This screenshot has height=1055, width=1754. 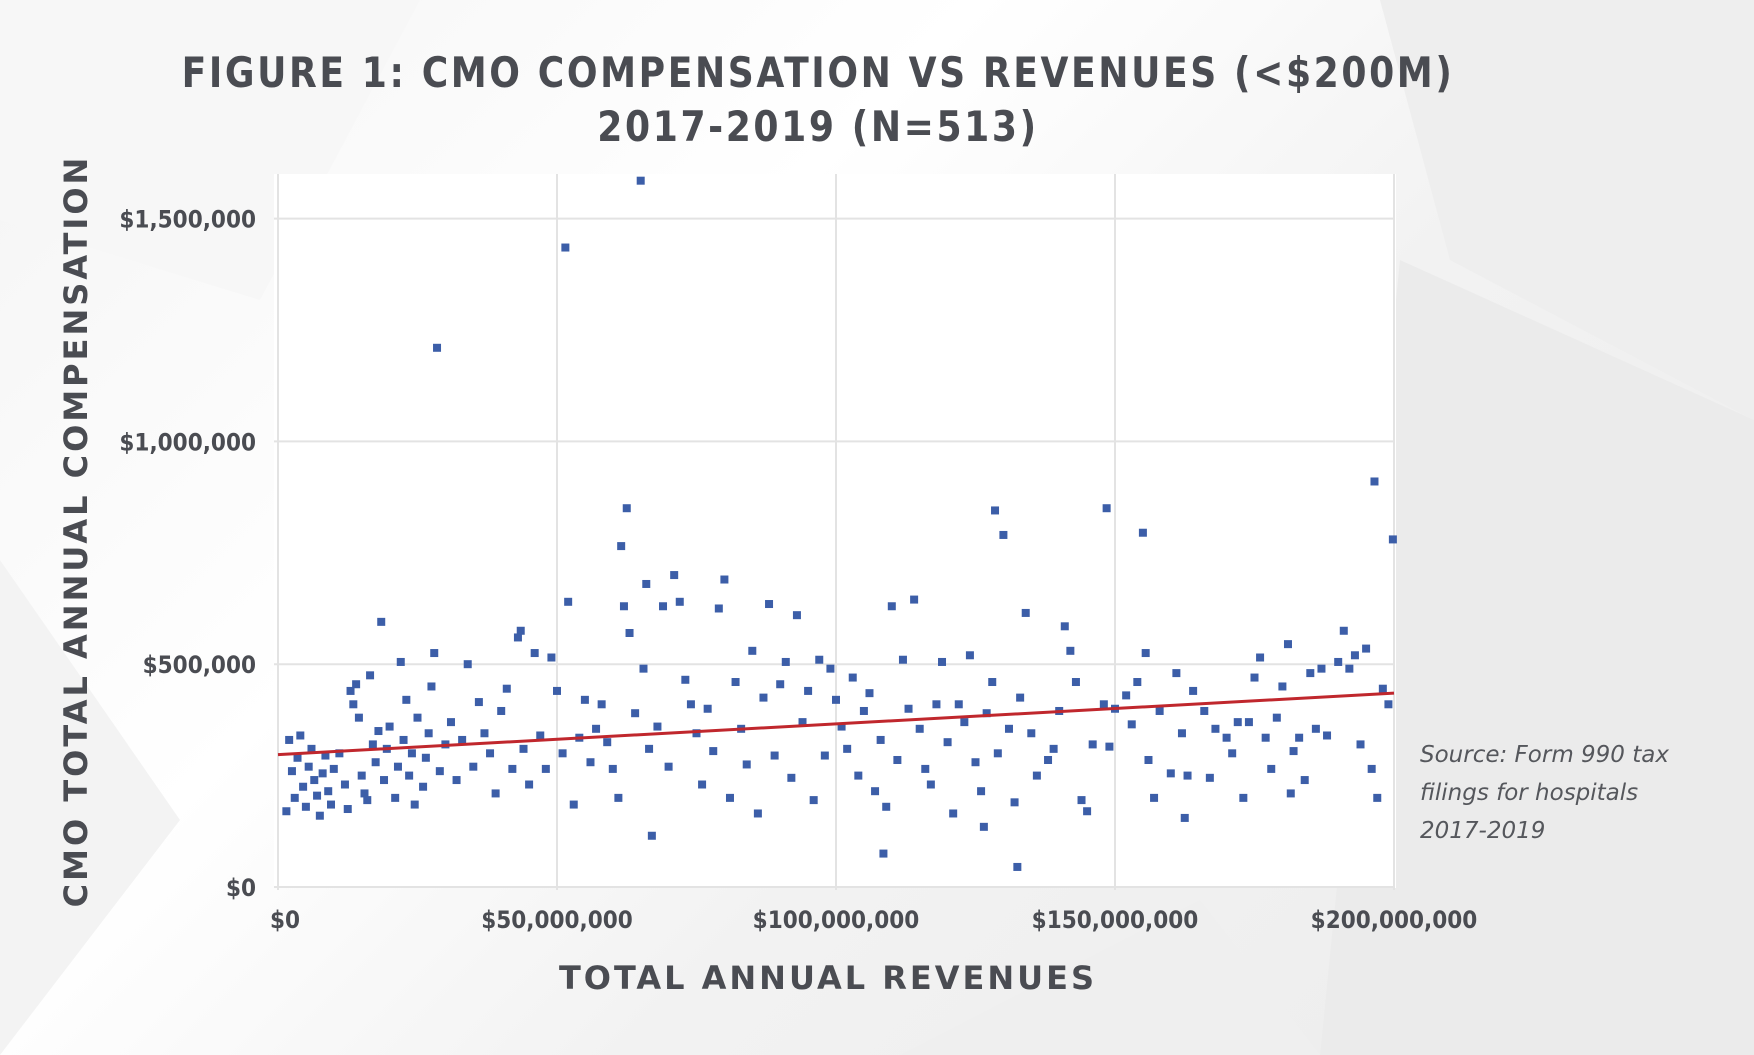 I want to click on y-axis-title: CMO TOTAL ANNUAL COMPENSATION, so click(x=76, y=531).